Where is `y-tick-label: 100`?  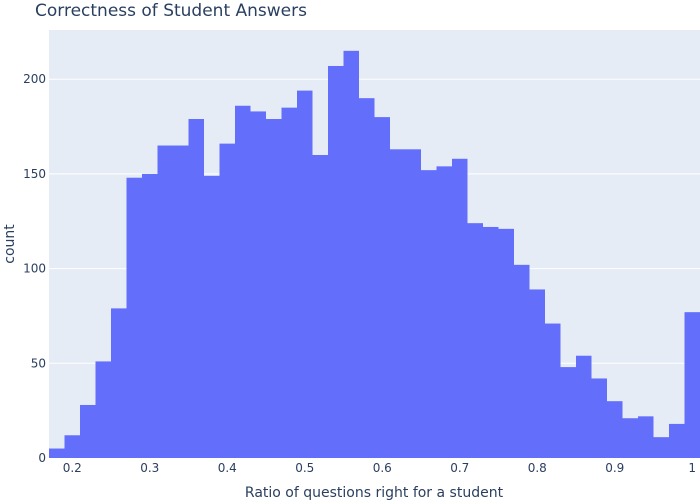
y-tick-label: 100 is located at coordinates (34, 269).